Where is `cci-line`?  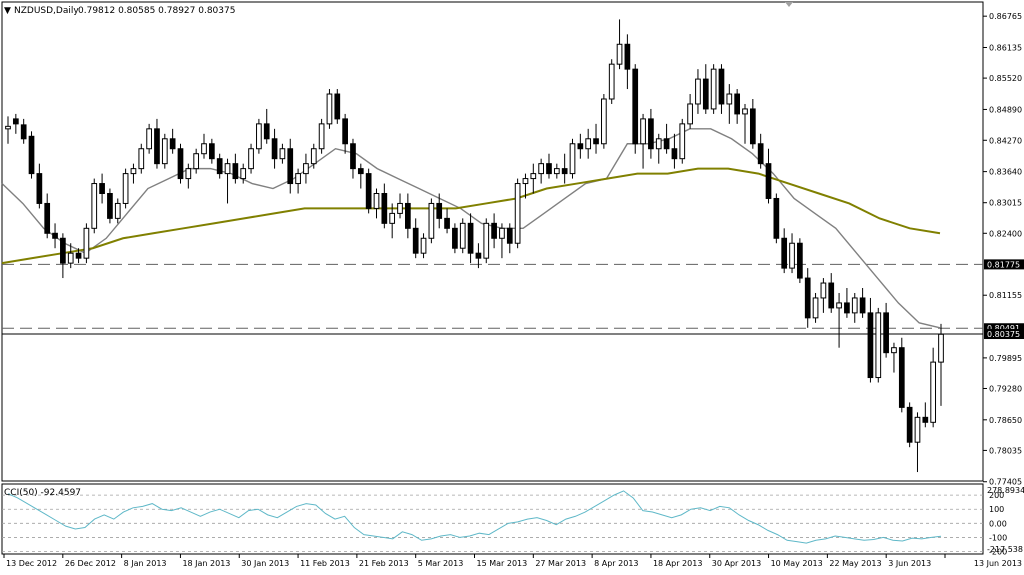
cci-line is located at coordinates (474, 517).